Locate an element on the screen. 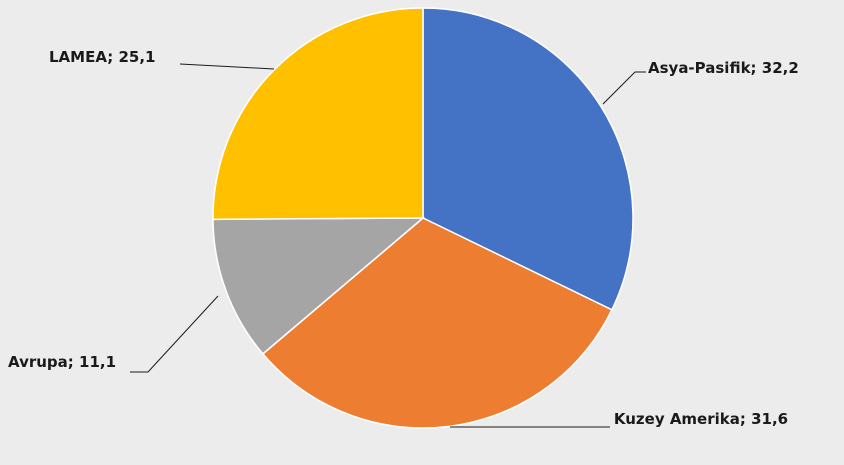 The width and height of the screenshot is (844, 465). data-label: Kuzey Amerika; 31,6 is located at coordinates (701, 419).